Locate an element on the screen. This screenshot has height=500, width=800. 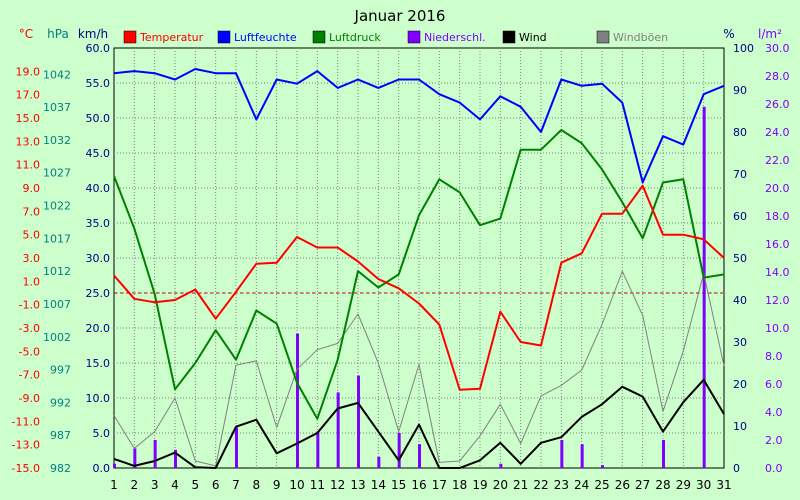
day-tick-label: 27 is located at coordinates (642, 485).